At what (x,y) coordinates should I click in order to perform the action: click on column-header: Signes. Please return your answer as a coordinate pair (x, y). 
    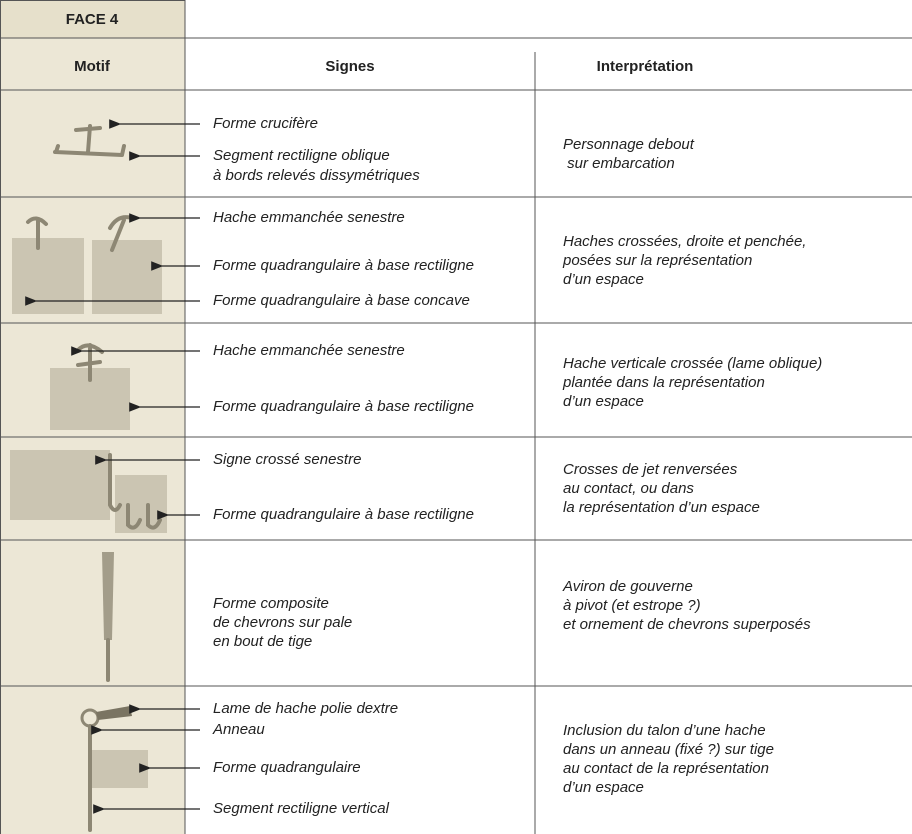
    Looking at the image, I should click on (349, 66).